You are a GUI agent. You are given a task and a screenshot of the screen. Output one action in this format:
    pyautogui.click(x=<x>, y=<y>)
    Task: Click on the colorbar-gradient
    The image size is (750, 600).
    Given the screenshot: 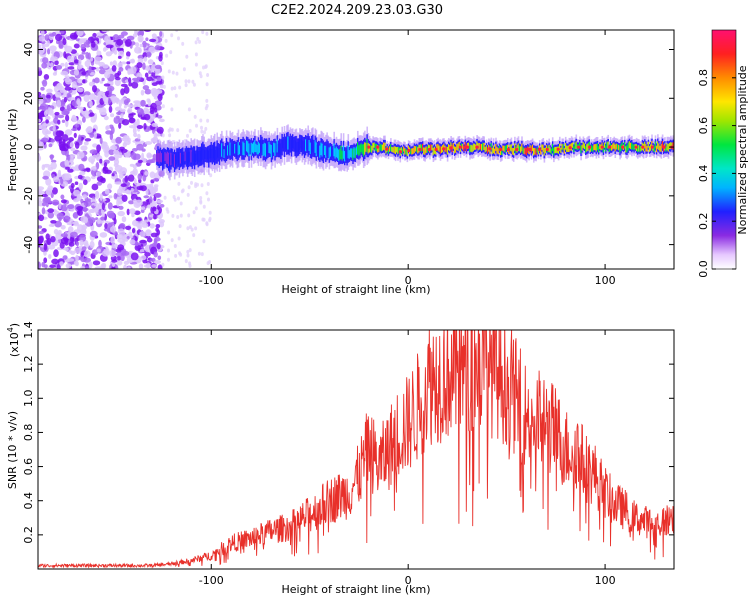 What is the action you would take?
    pyautogui.click(x=724, y=149)
    